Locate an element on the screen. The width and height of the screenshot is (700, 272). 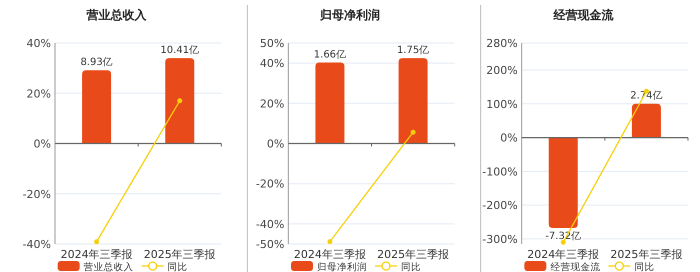
legend-label: 归母净利润 is located at coordinates (342, 266).